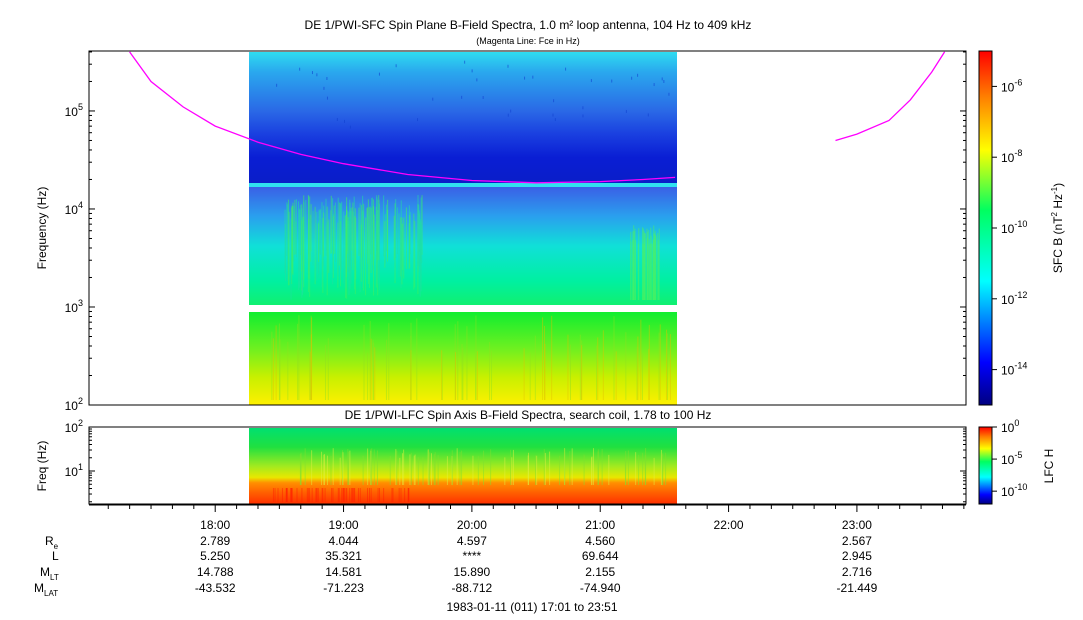  Describe the element at coordinates (52, 542) in the screenshot. I see `ephemeris-row-label: Re` at that location.